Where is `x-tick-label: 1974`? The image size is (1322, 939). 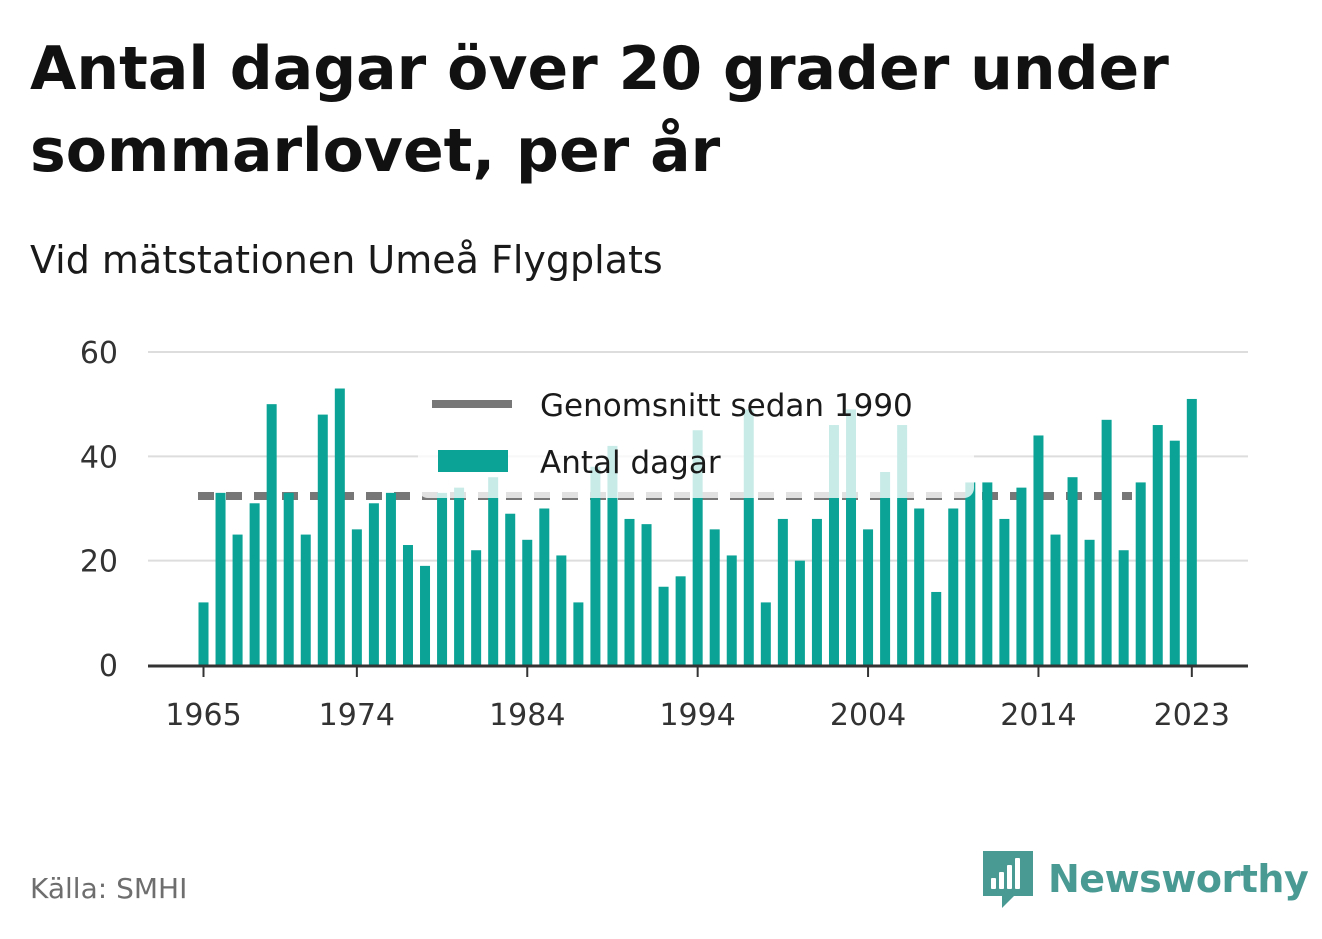
x-tick-label: 1974 is located at coordinates (357, 715).